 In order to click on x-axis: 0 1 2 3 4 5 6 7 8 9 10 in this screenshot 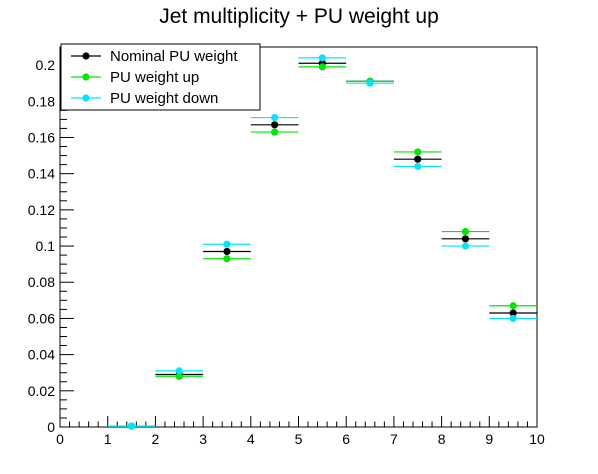, I will do `click(300, 431)`.